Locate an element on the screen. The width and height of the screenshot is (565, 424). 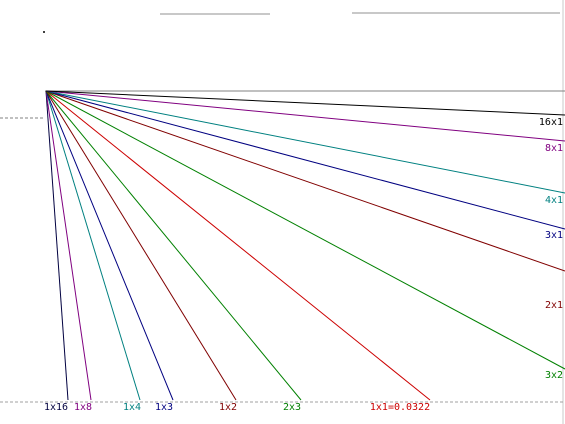
fan-label-2x3: 2x3 is located at coordinates (292, 407).